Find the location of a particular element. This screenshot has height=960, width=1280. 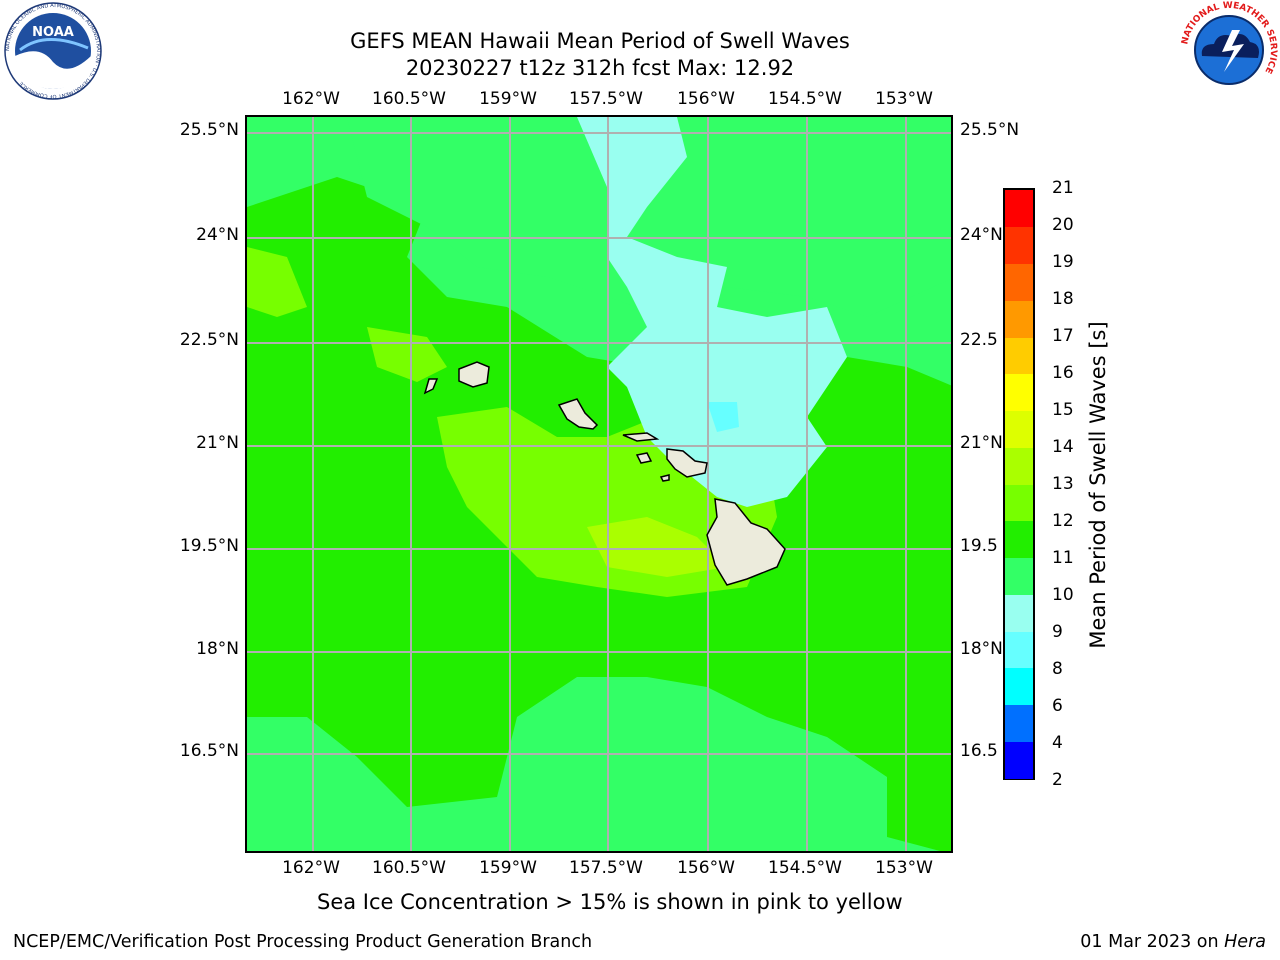

lon-label-top: 154.5°W is located at coordinates (805, 99).